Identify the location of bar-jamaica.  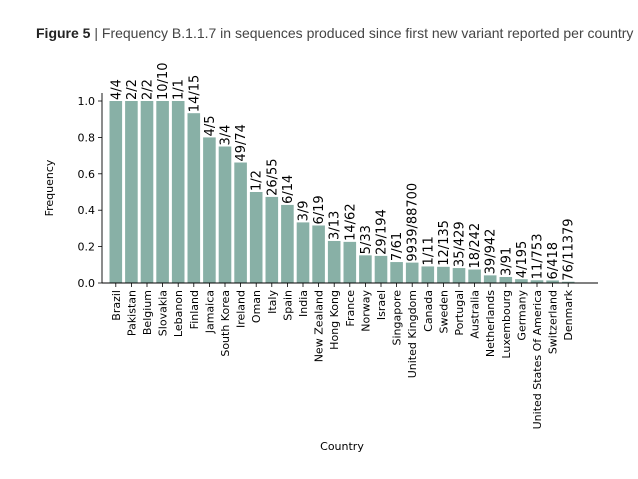
(209, 210).